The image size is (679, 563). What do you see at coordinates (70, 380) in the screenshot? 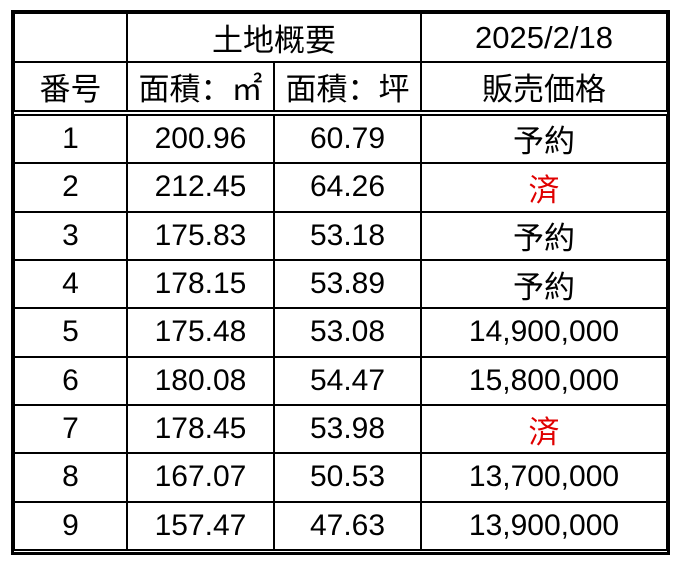
I see `lot-number: 6` at bounding box center [70, 380].